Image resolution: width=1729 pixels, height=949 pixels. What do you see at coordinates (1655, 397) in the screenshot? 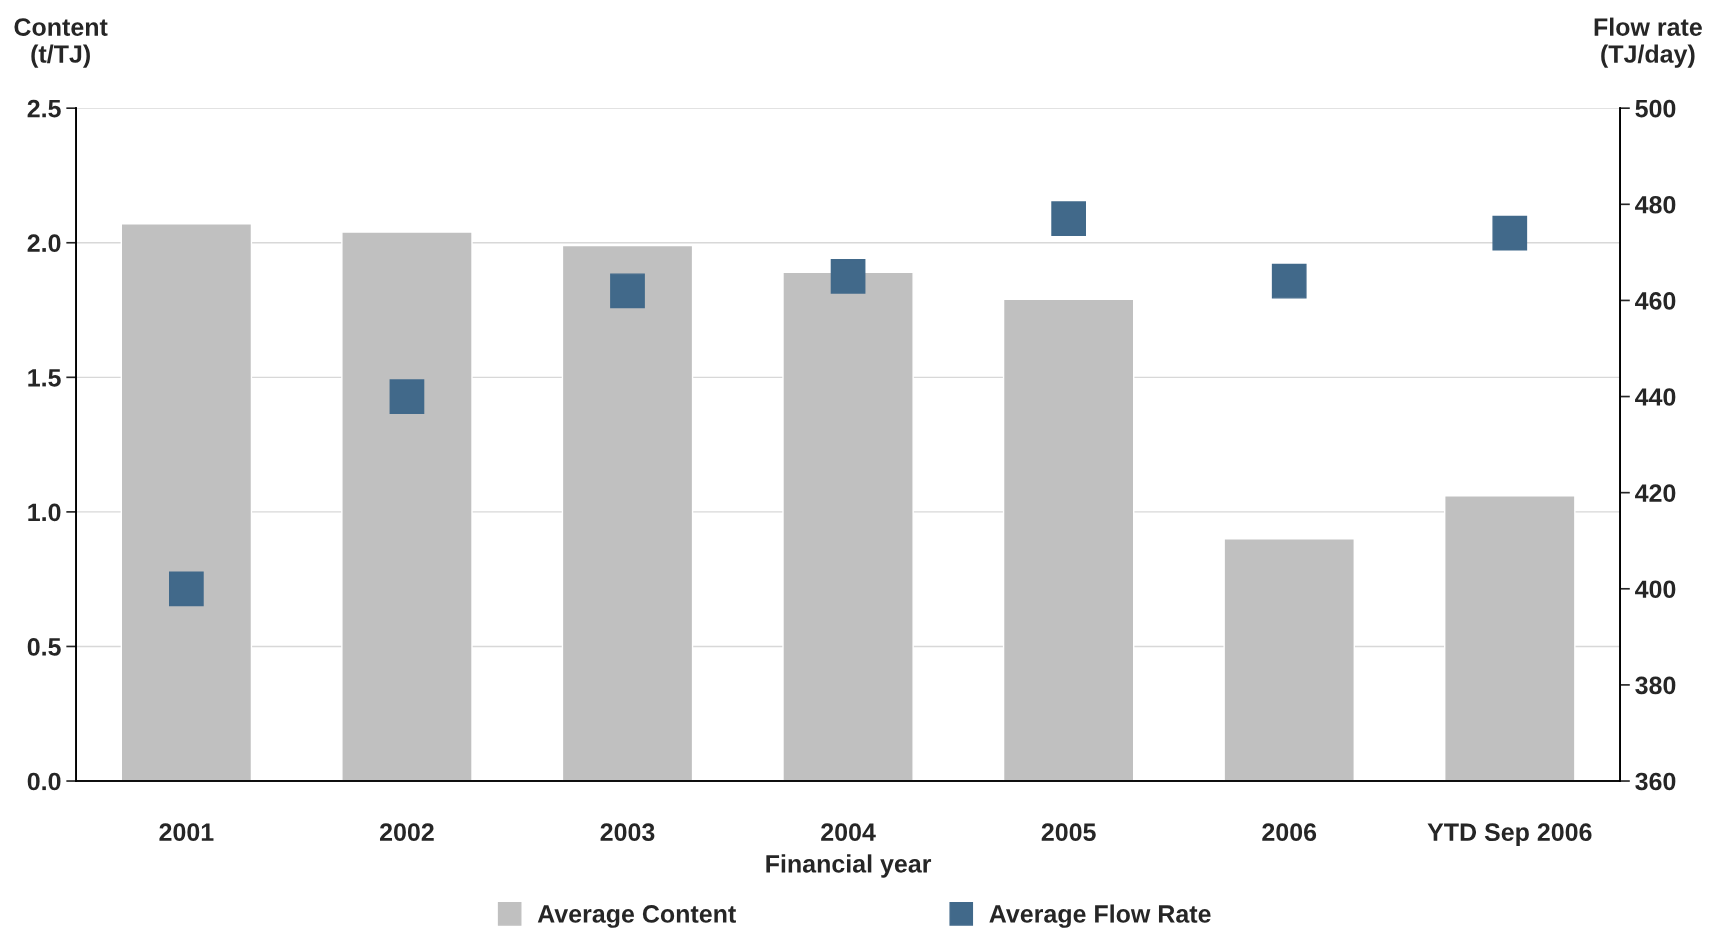
I see `y2-tick-label: 440` at bounding box center [1655, 397].